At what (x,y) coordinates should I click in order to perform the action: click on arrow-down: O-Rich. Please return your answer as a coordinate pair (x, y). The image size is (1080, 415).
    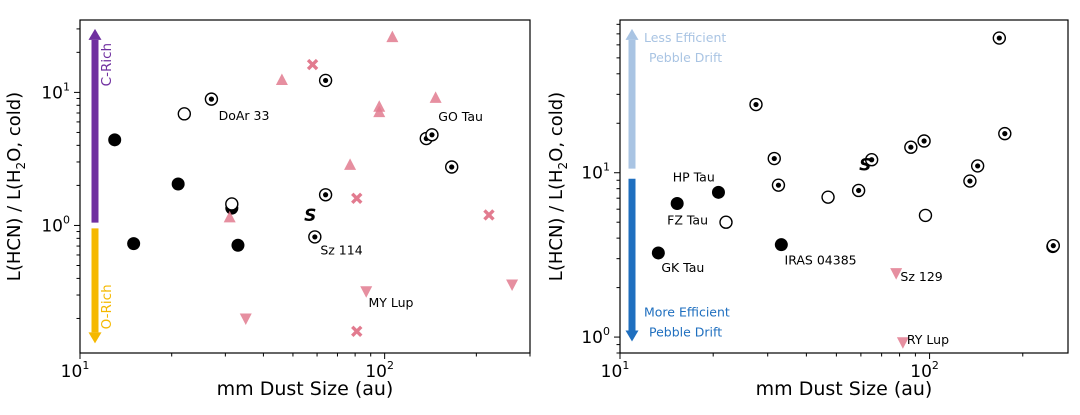
    Looking at the image, I should click on (101, 286).